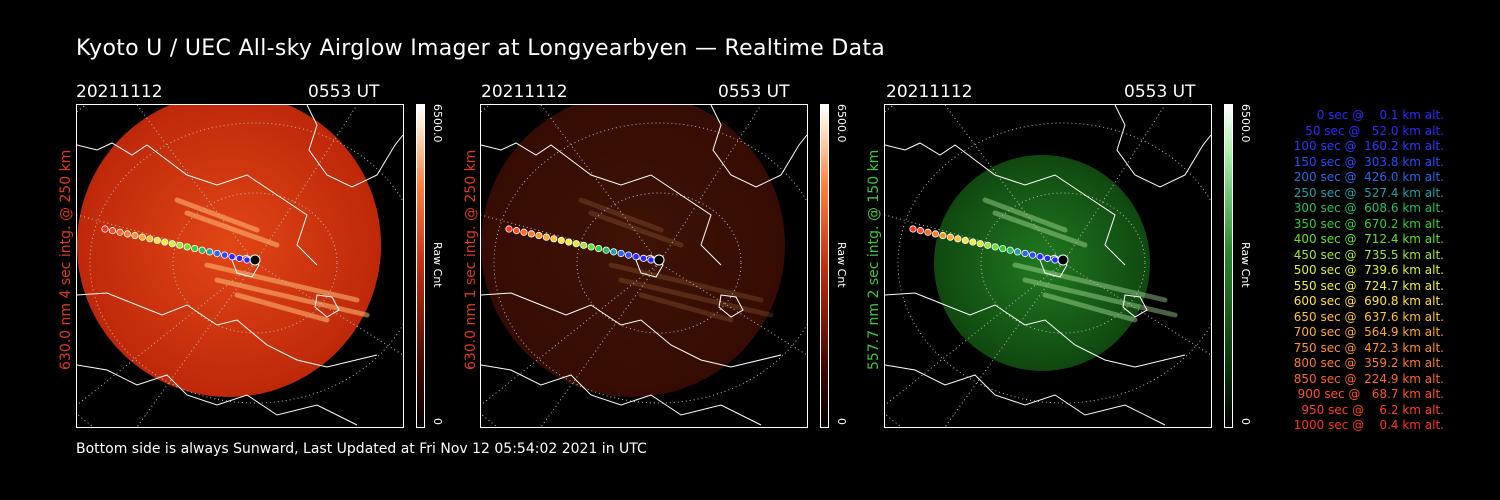 This screenshot has height=500, width=1500. Describe the element at coordinates (1368, 301) in the screenshot. I see `legend-row: 600 sec @ 690.8 km alt.` at that location.